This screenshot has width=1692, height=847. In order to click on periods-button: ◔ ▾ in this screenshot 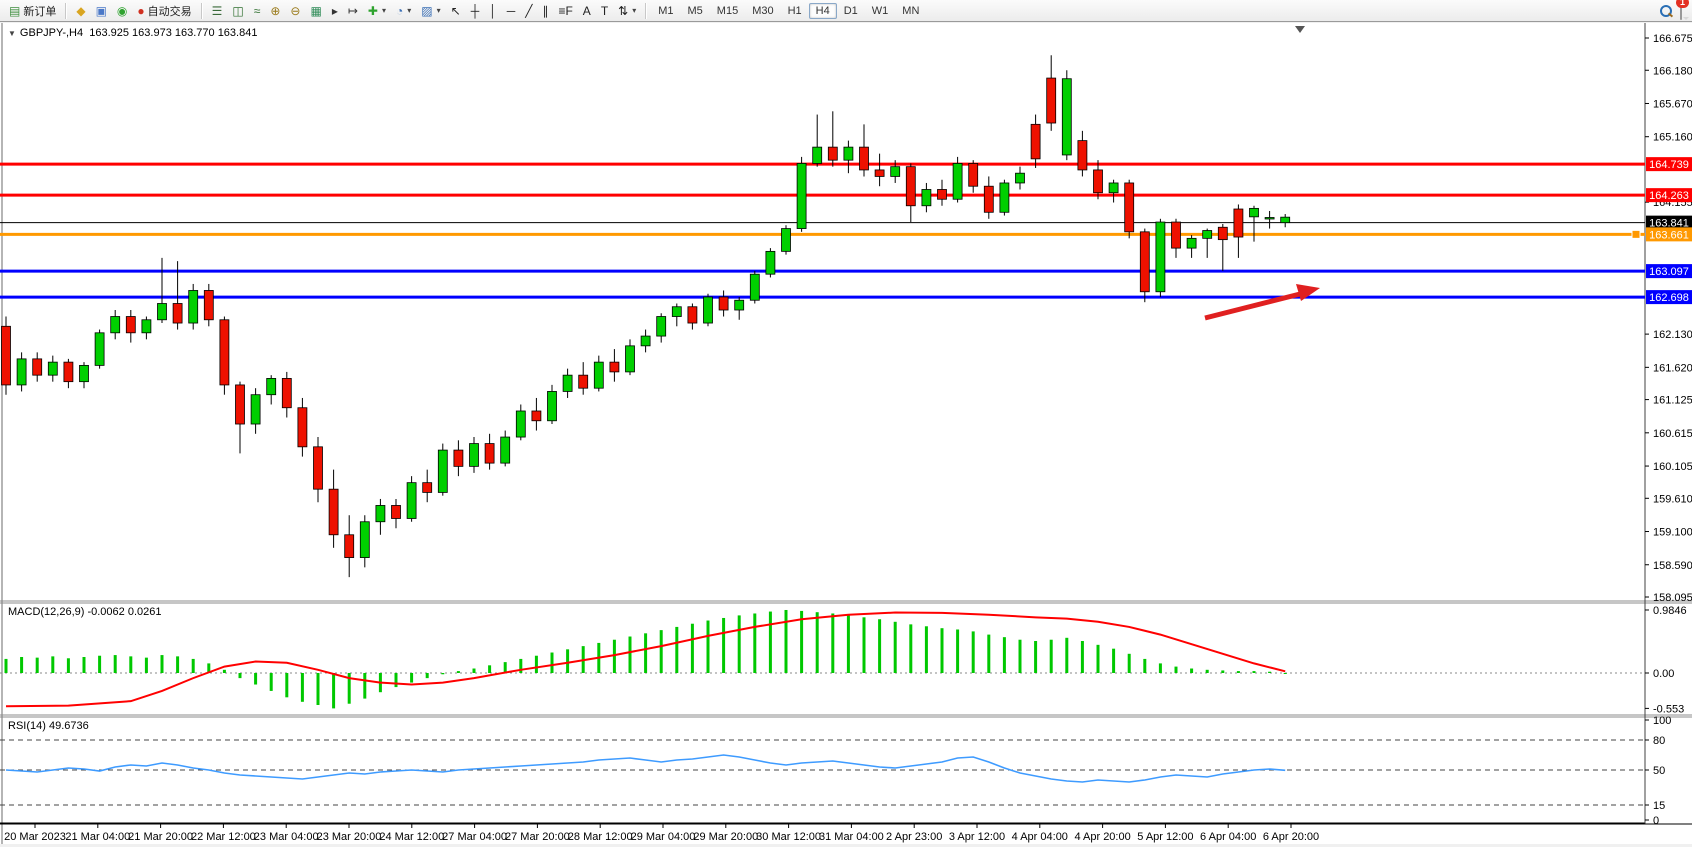, I will do `click(403, 11)`.